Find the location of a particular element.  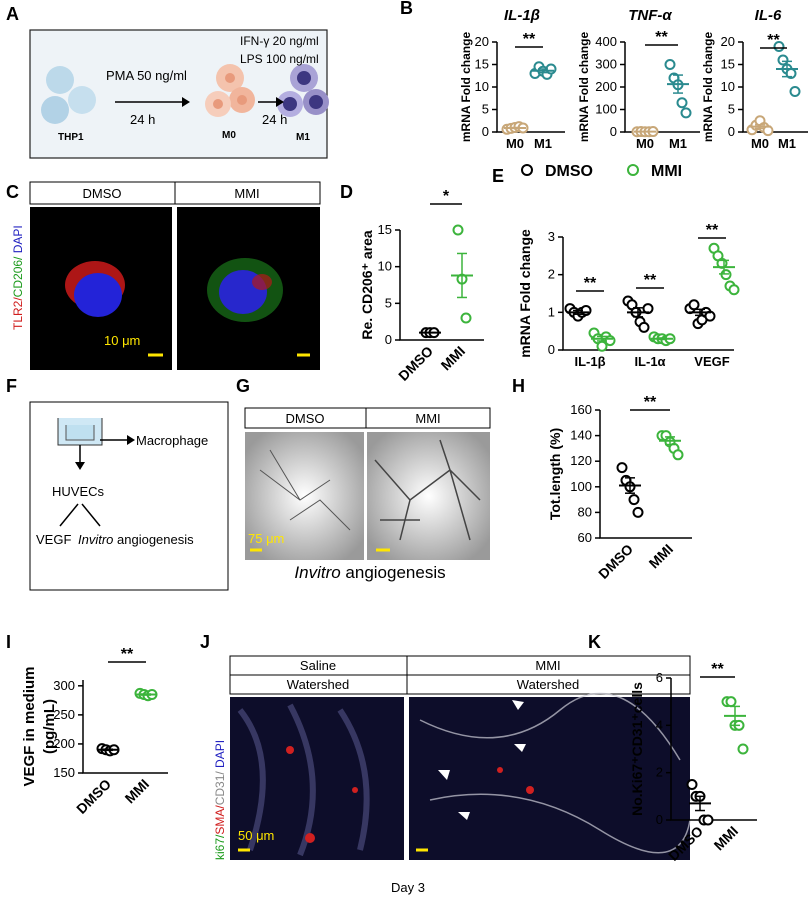

stain-label: TLR2/CD206/ DAPI is located at coordinates (18, 277).